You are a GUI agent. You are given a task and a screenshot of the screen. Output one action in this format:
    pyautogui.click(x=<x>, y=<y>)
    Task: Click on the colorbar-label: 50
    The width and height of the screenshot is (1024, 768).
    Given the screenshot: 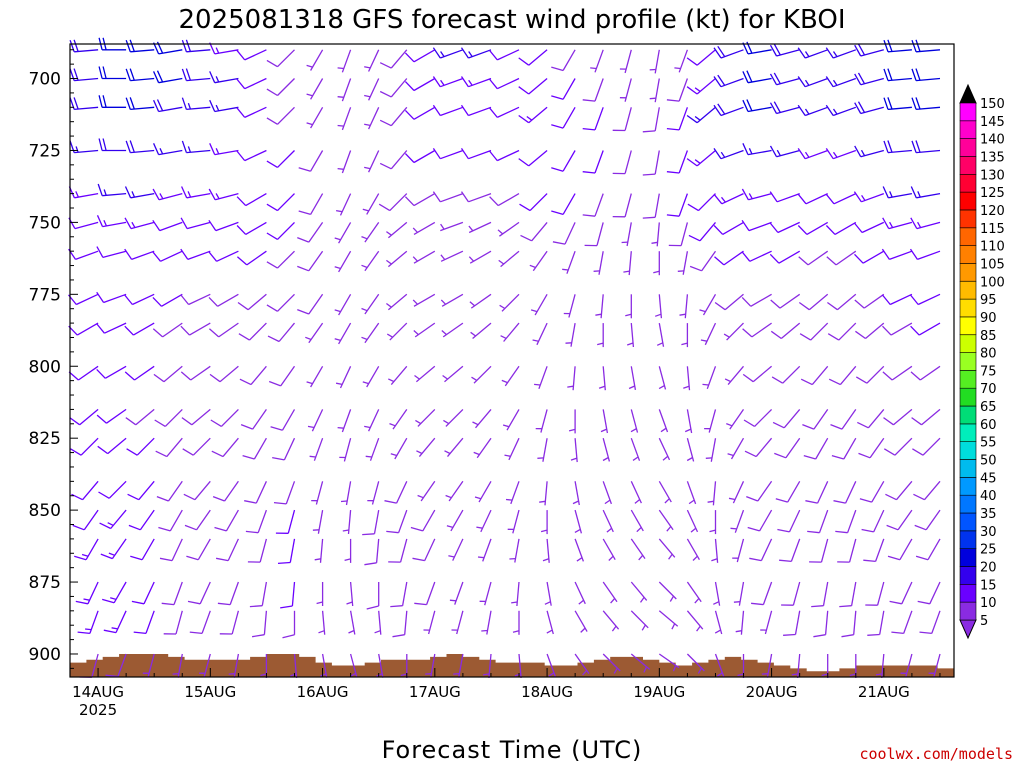 What is the action you would take?
    pyautogui.click(x=988, y=461)
    